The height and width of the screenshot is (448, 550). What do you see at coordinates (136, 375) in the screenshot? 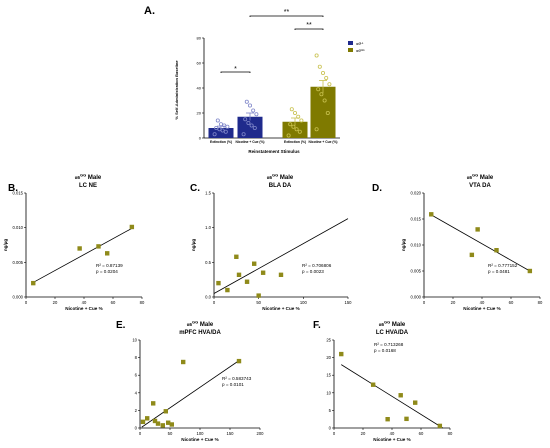
I see `y-tick-label: 6` at bounding box center [136, 375].